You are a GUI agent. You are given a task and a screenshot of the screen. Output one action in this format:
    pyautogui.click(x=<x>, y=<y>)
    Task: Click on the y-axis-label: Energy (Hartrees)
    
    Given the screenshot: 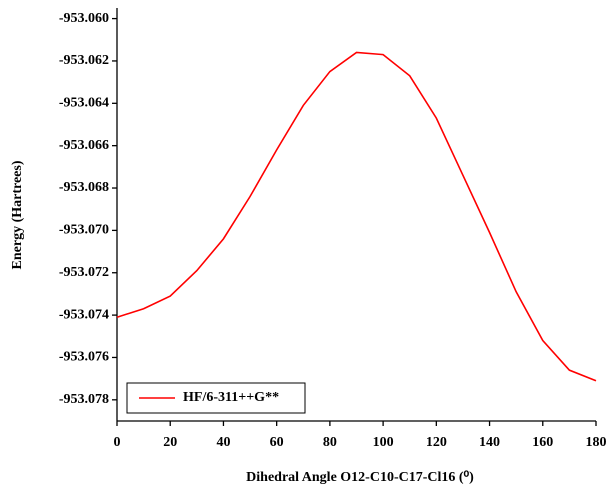 What is the action you would take?
    pyautogui.click(x=17, y=214)
    